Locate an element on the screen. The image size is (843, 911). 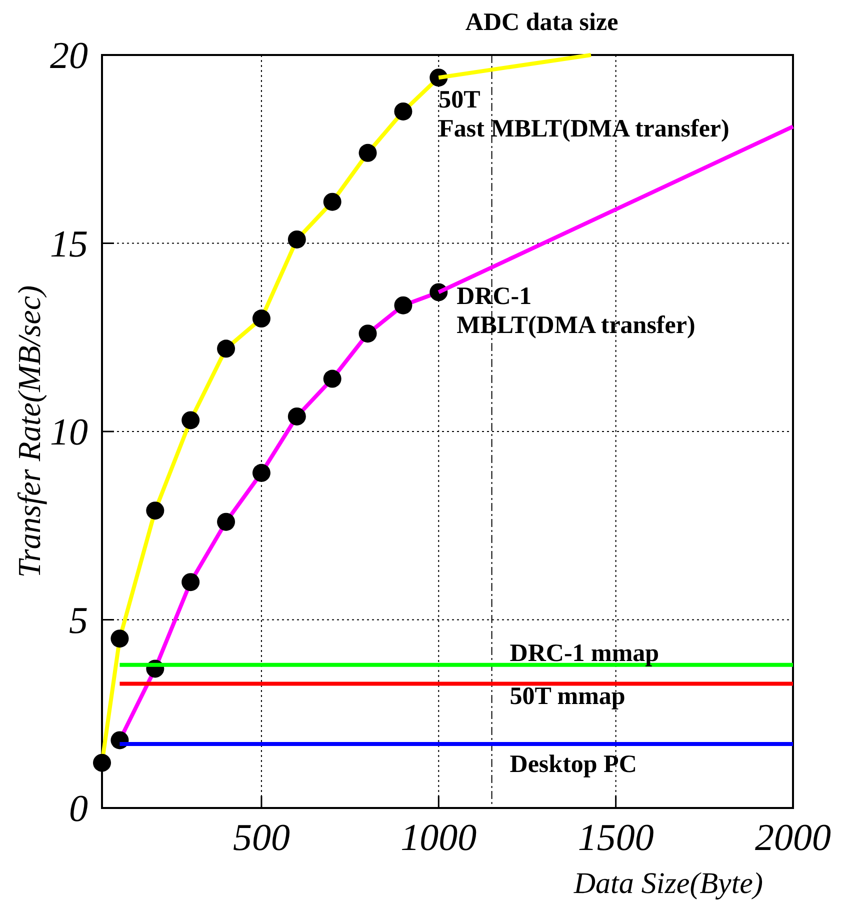
series-label: 50T Fast MBLT(DMA transfer) is located at coordinates (584, 114).